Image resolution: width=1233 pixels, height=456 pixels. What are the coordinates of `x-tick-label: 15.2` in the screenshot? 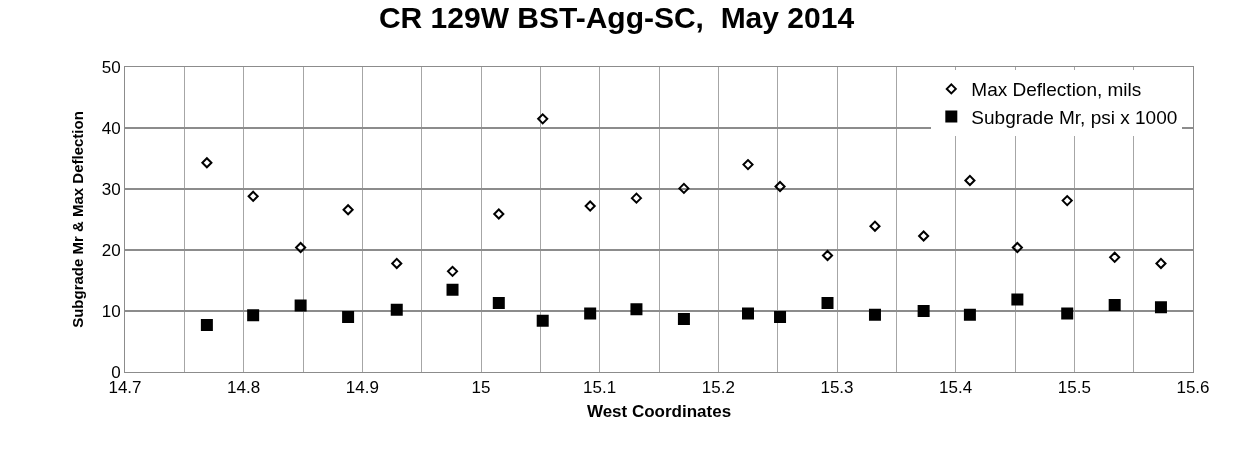 It's located at (718, 388).